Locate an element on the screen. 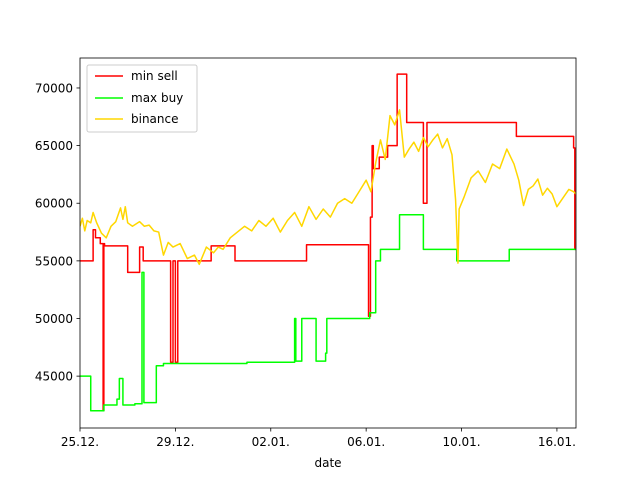 Image resolution: width=640 pixels, height=480 pixels. x-tick-label: 16.01. is located at coordinates (557, 442).